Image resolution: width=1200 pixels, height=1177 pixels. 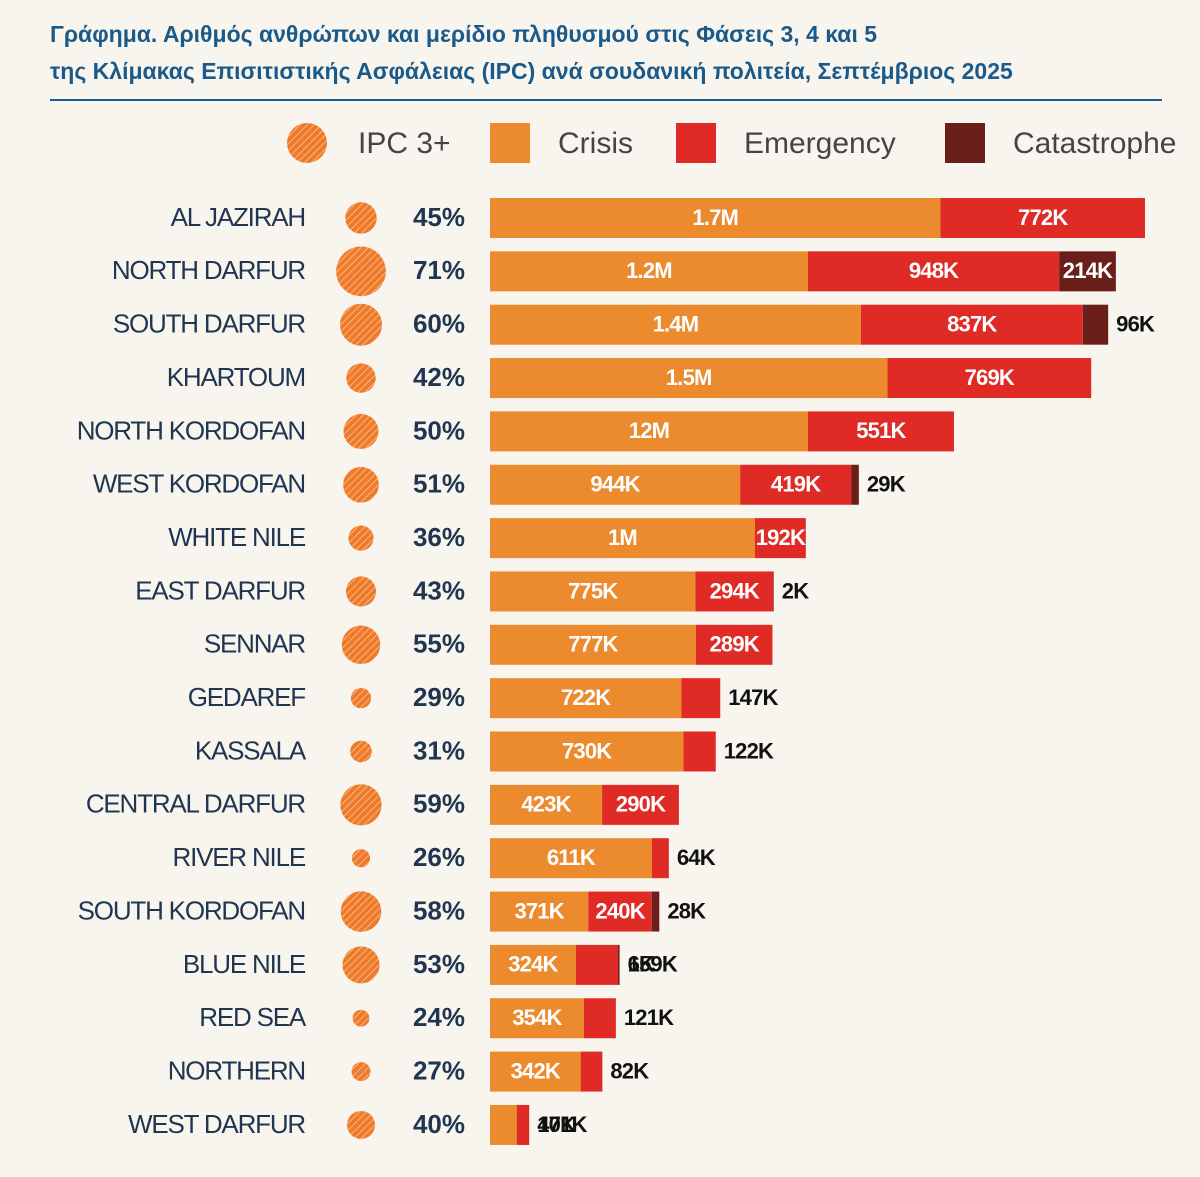 I want to click on y-tick-label: NORTH DARFUR, so click(x=209, y=270).